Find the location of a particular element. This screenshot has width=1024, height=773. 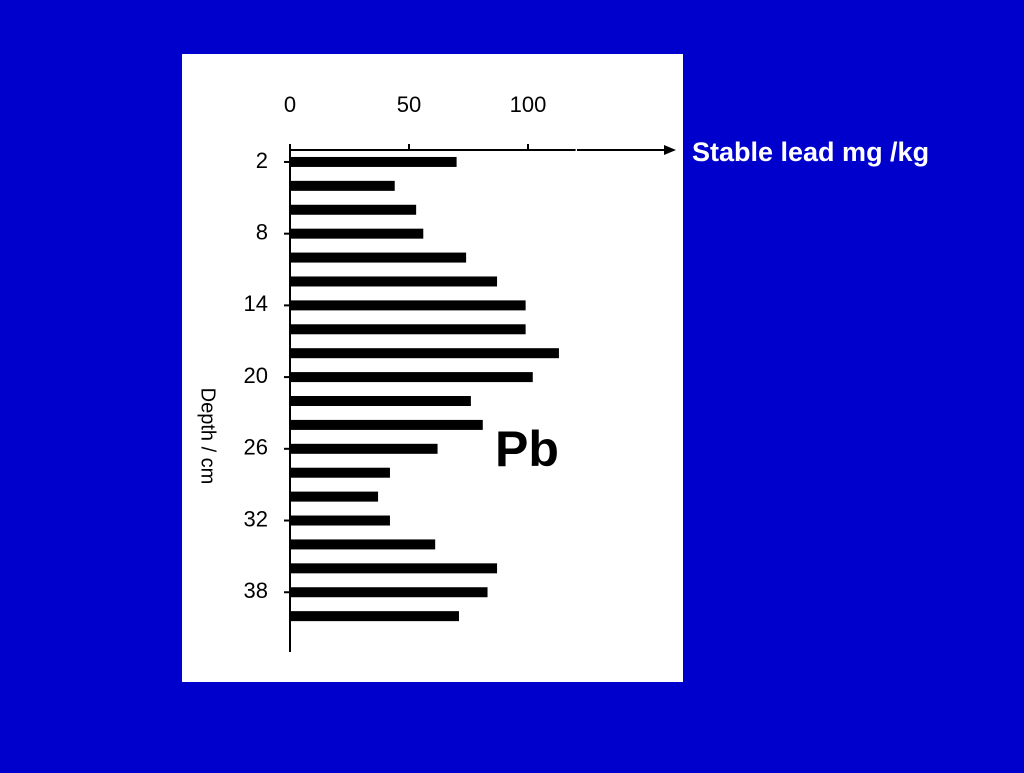

y-tick-label: 38 is located at coordinates (256, 590).